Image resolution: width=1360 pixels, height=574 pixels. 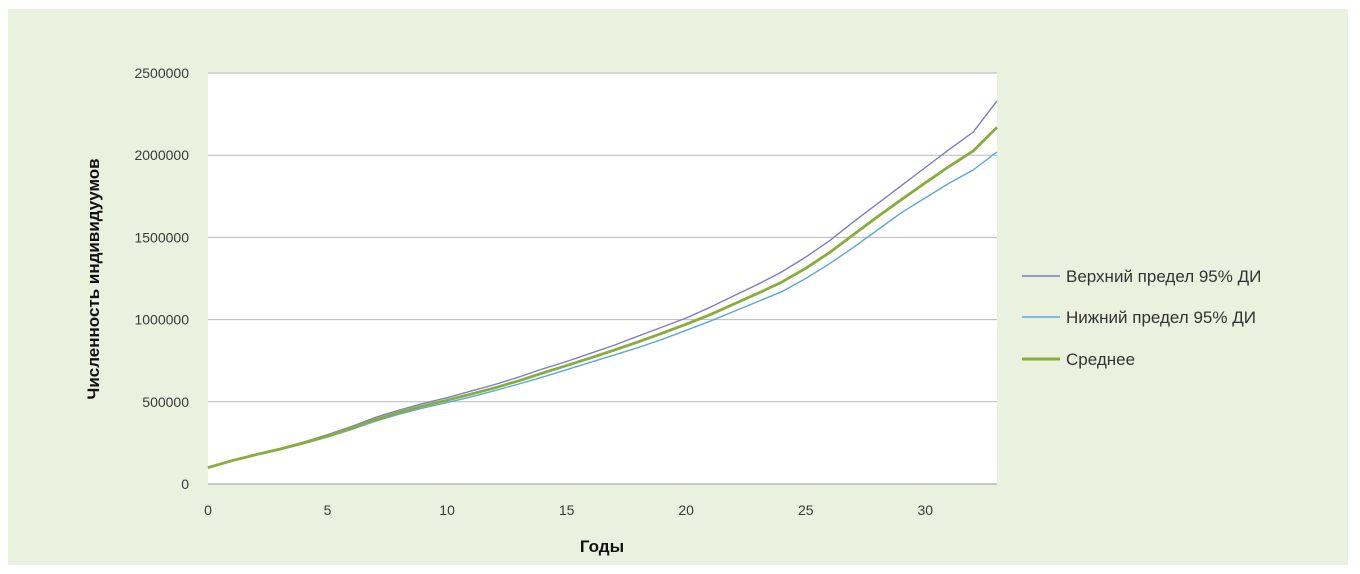 I want to click on y-tick-label-1: 500000, so click(x=165, y=402).